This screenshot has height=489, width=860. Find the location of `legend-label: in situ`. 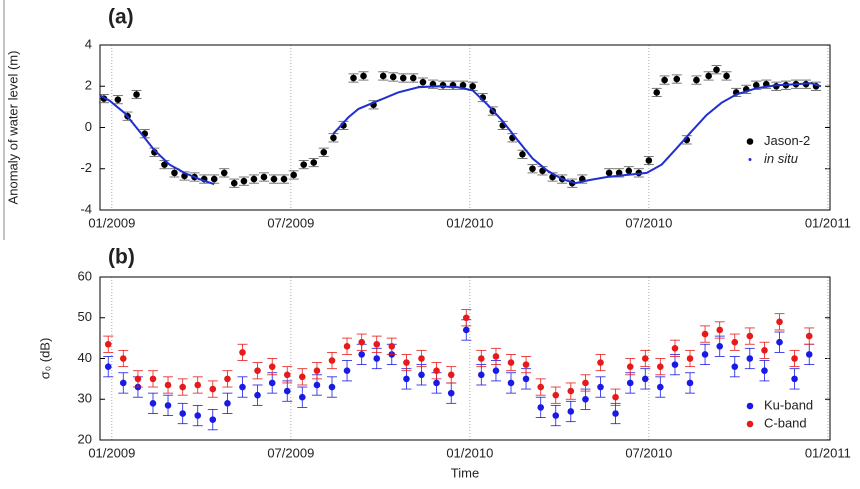

legend-label: in situ is located at coordinates (781, 158).